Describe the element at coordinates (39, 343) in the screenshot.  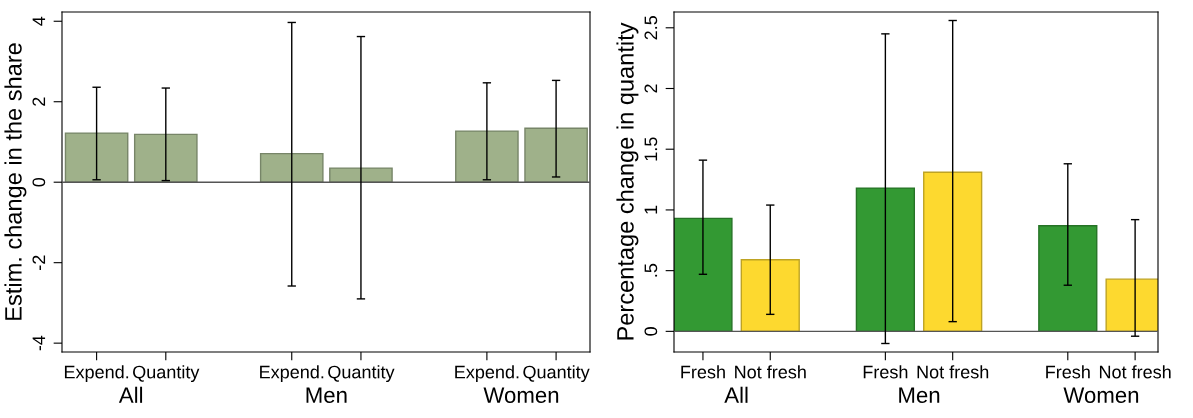
I see `y-tick-label: -4` at that location.